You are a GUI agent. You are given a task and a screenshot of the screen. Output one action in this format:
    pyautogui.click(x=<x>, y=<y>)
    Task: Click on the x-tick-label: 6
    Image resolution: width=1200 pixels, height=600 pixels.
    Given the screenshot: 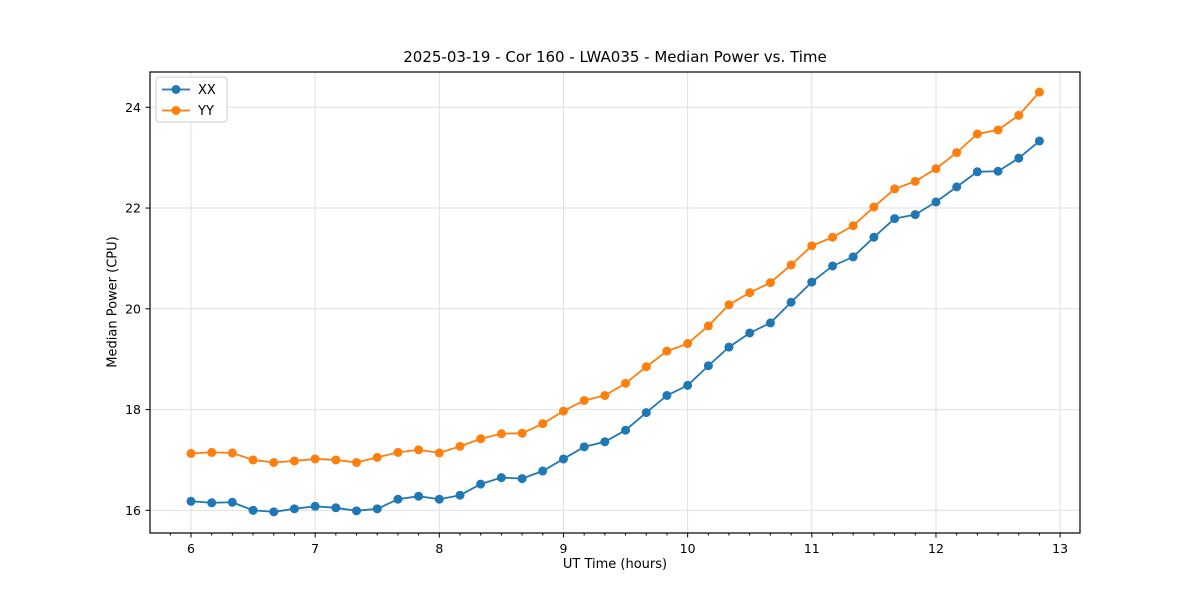 What is the action you would take?
    pyautogui.click(x=191, y=548)
    